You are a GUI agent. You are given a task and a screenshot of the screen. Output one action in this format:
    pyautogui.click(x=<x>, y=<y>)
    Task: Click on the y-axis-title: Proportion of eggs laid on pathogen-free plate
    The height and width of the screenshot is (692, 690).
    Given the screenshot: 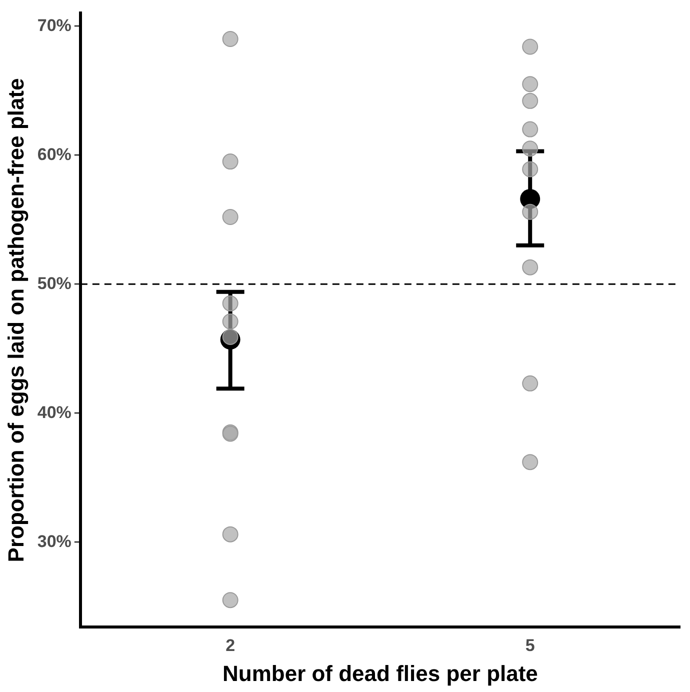 What is the action you would take?
    pyautogui.click(x=15, y=320)
    